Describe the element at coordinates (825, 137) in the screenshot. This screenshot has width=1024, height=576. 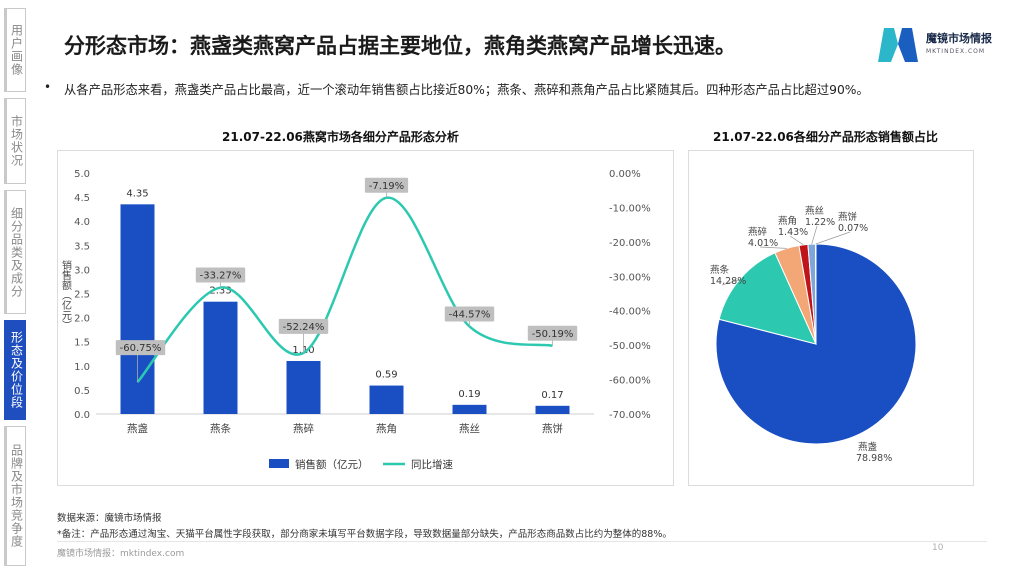
I see `pie-chart-title: 21.07-22.06各细分产品形态销售额占比` at that location.